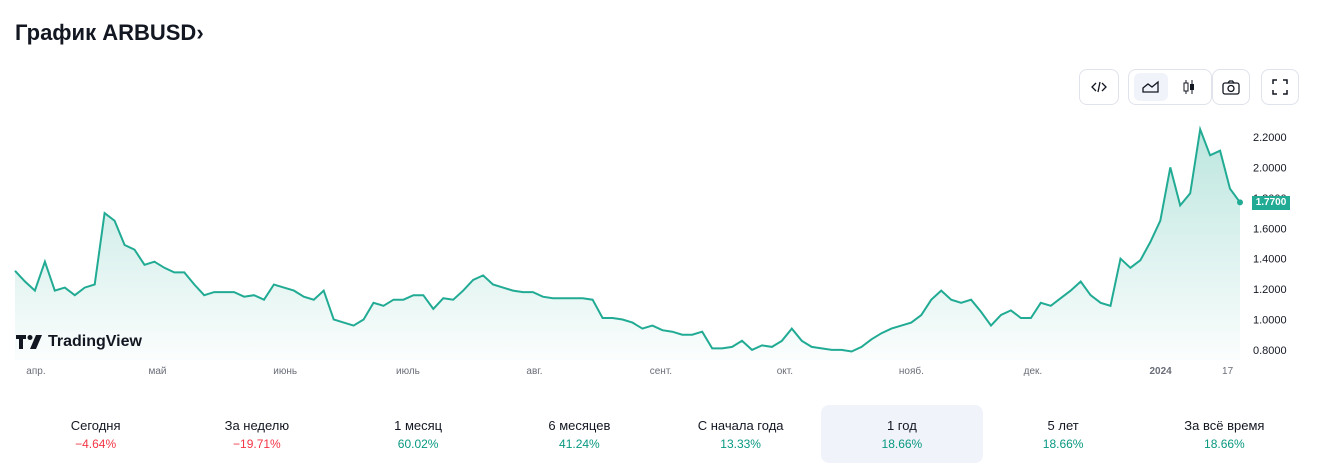 The image size is (1317, 475). What do you see at coordinates (1063, 425) in the screenshot?
I see `period-label: 5 лет` at bounding box center [1063, 425].